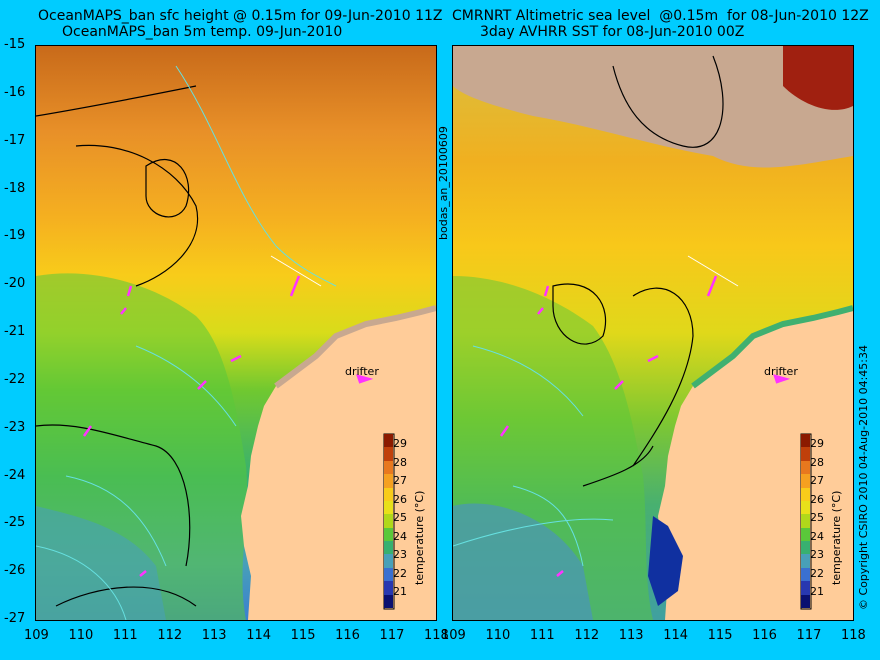 The image size is (880, 660). Describe the element at coordinates (15, 236) in the screenshot. I see `lat-tick-label: -19` at that location.